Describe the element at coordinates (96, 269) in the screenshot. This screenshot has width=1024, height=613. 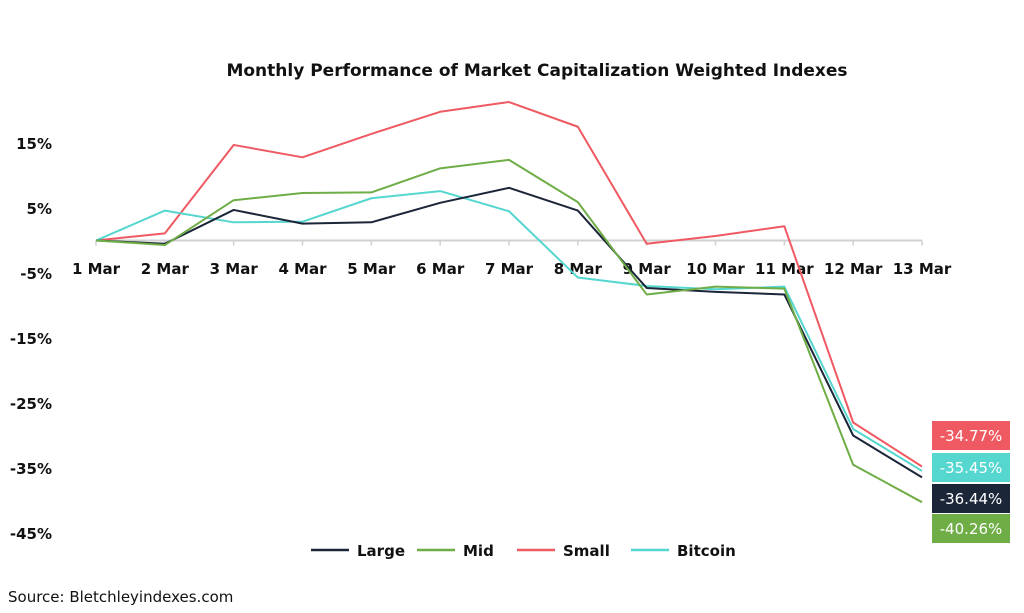
I see `x-tick-label: 1 Mar` at that location.